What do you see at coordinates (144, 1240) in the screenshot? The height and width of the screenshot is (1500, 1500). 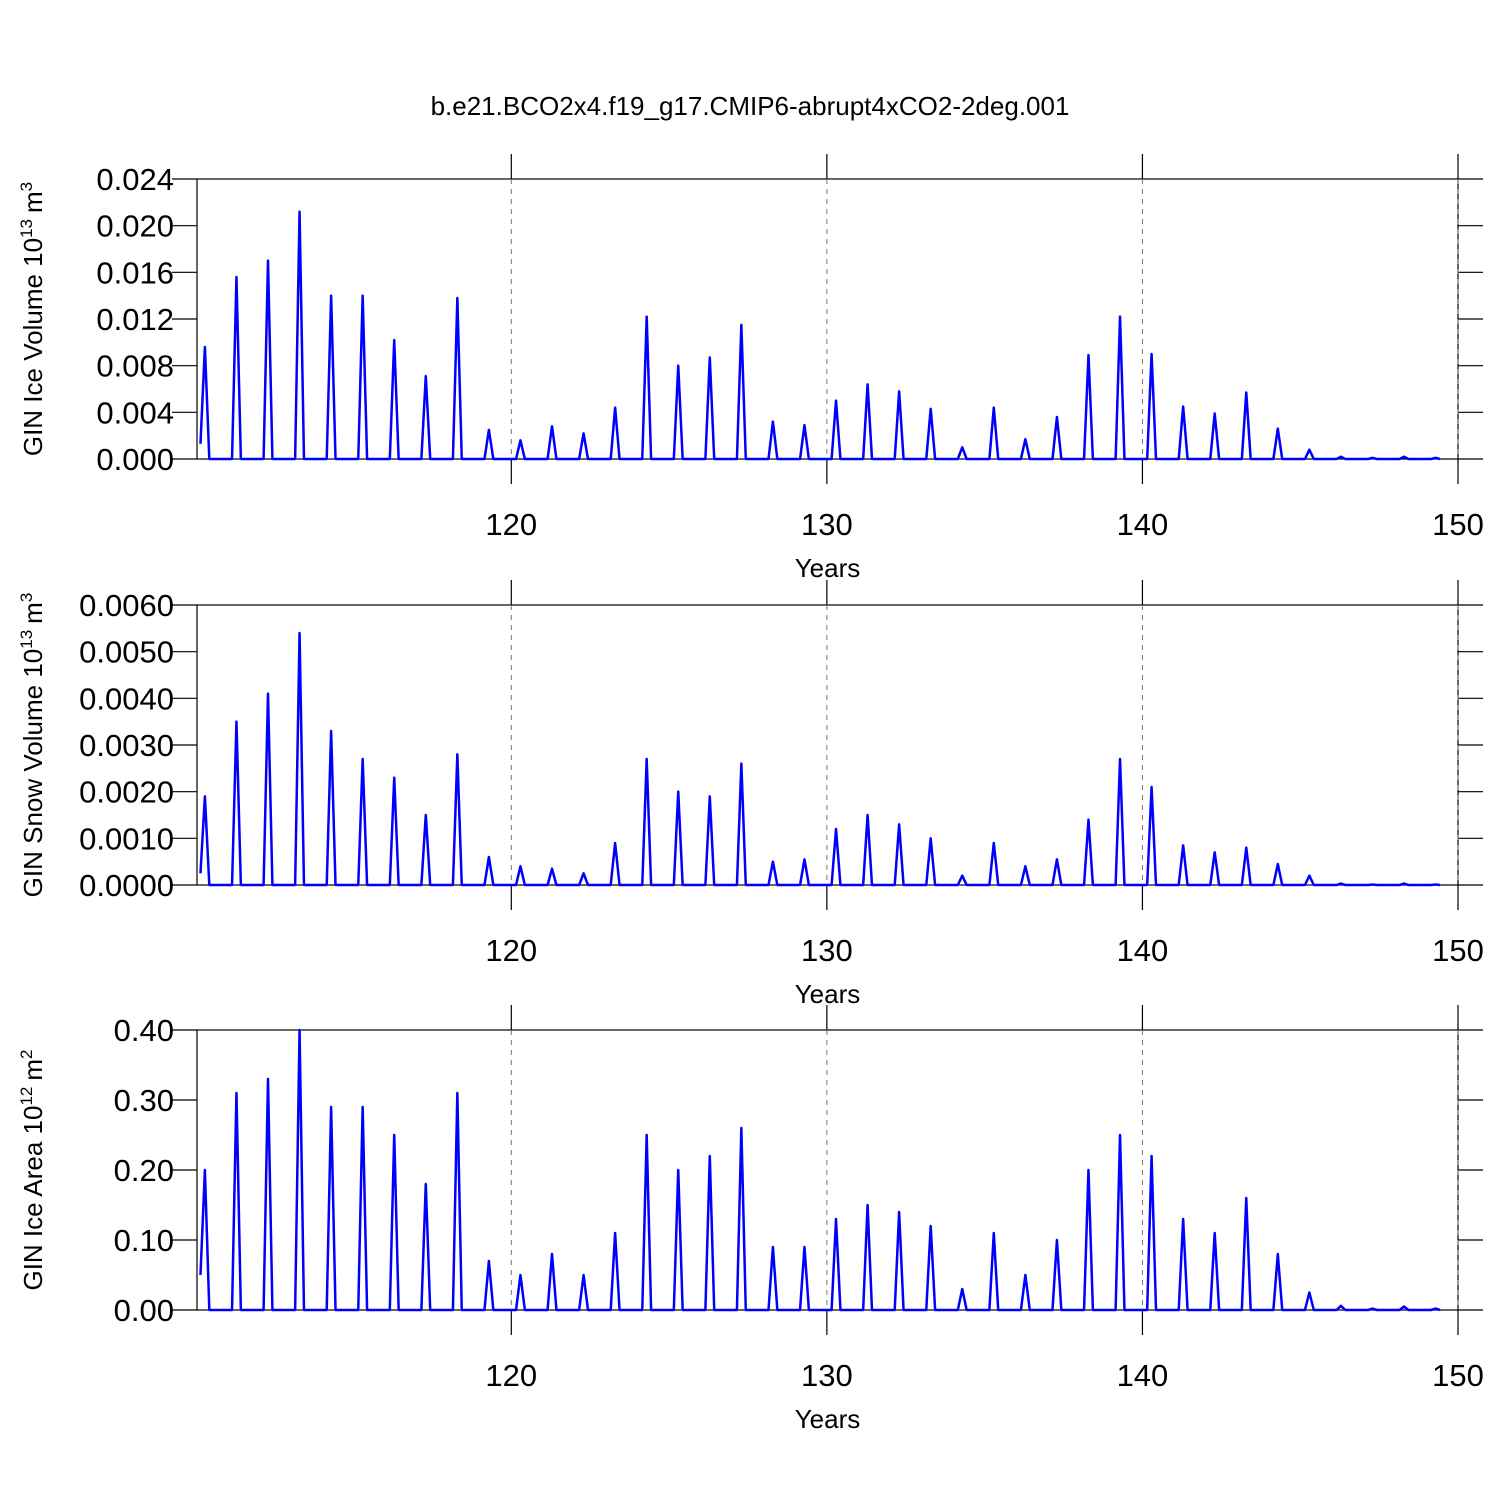 I see `y-tick-label: 0.10` at bounding box center [144, 1240].